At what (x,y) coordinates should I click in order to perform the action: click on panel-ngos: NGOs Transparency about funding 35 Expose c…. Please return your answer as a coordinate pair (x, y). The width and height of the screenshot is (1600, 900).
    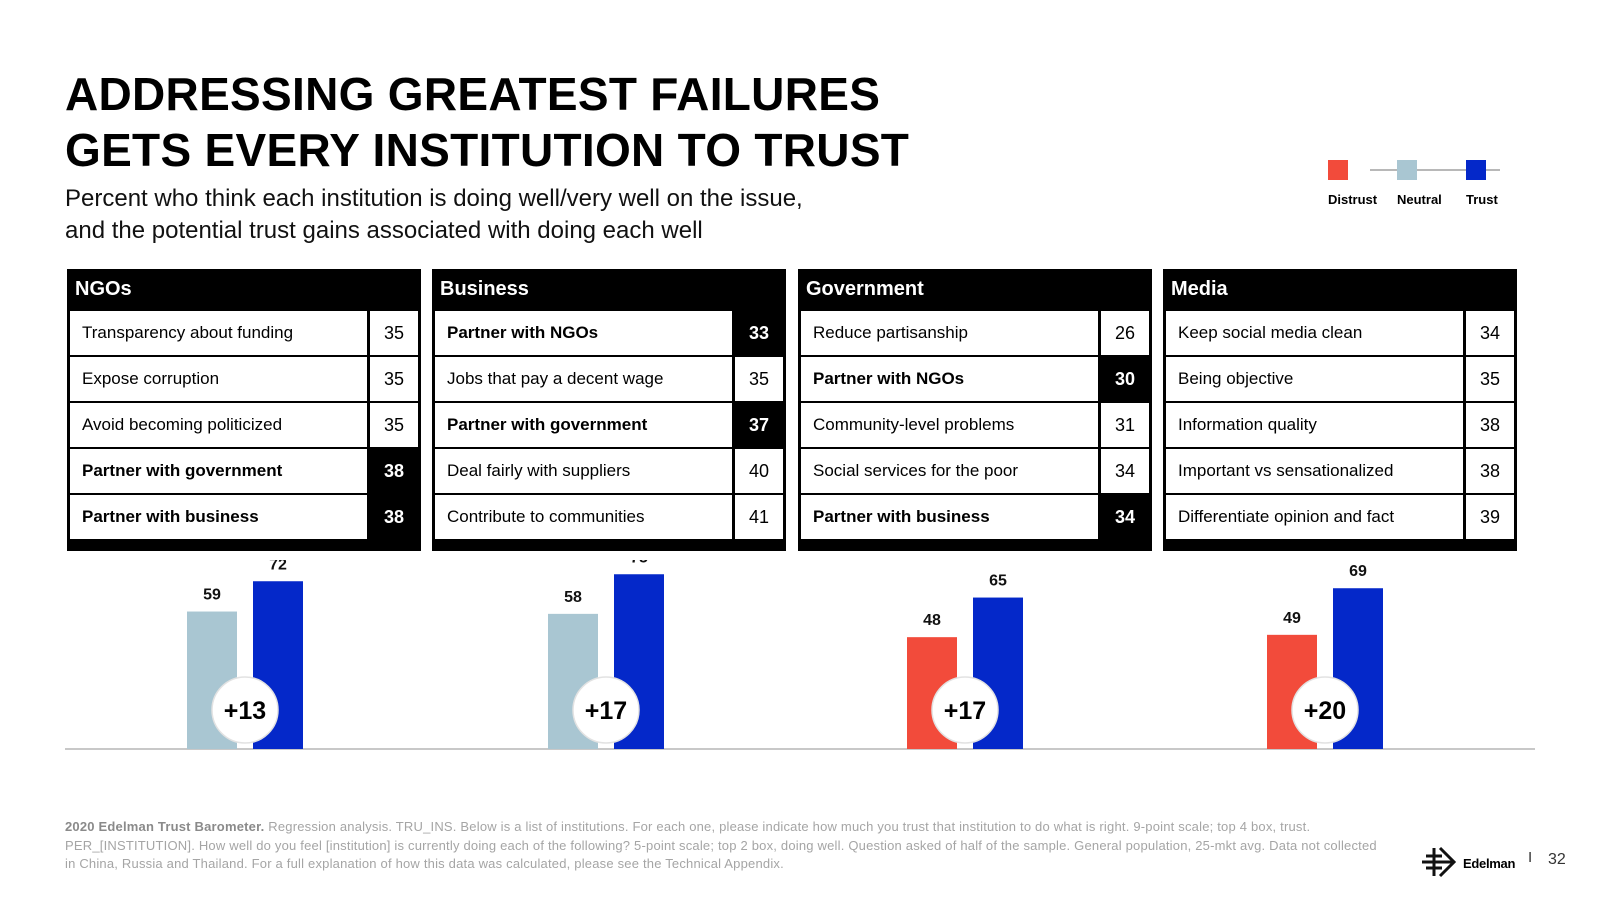
    Looking at the image, I should click on (244, 410).